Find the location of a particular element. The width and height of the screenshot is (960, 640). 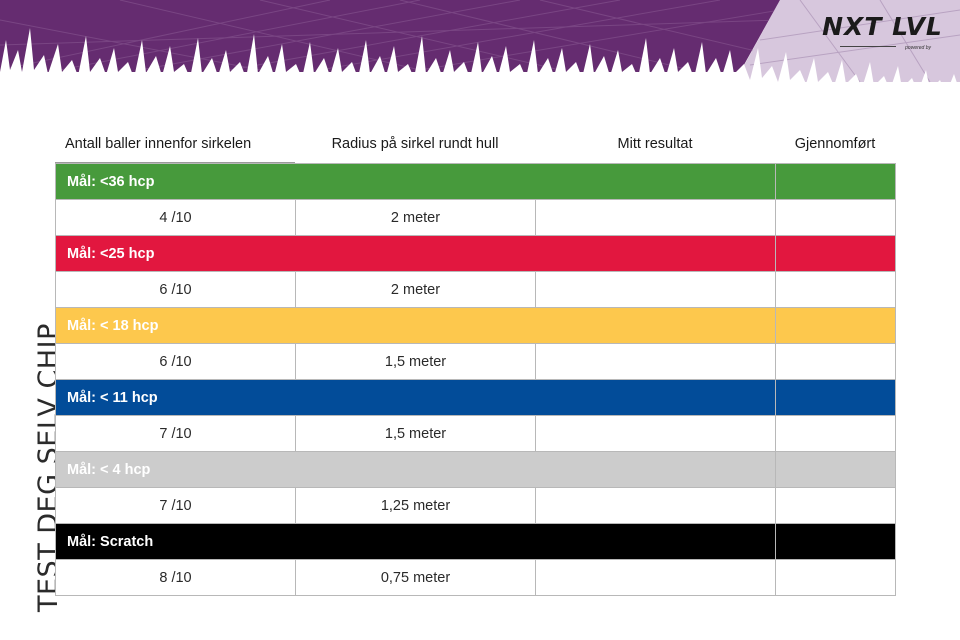

balls-cell: 8 /10 is located at coordinates (175, 577).